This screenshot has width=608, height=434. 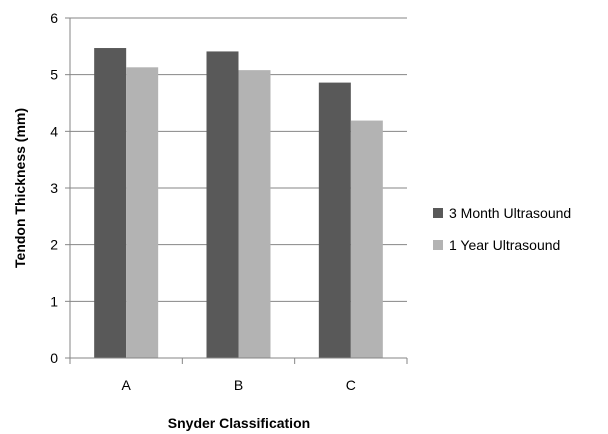 I want to click on y-tick-label: 4, so click(x=54, y=131).